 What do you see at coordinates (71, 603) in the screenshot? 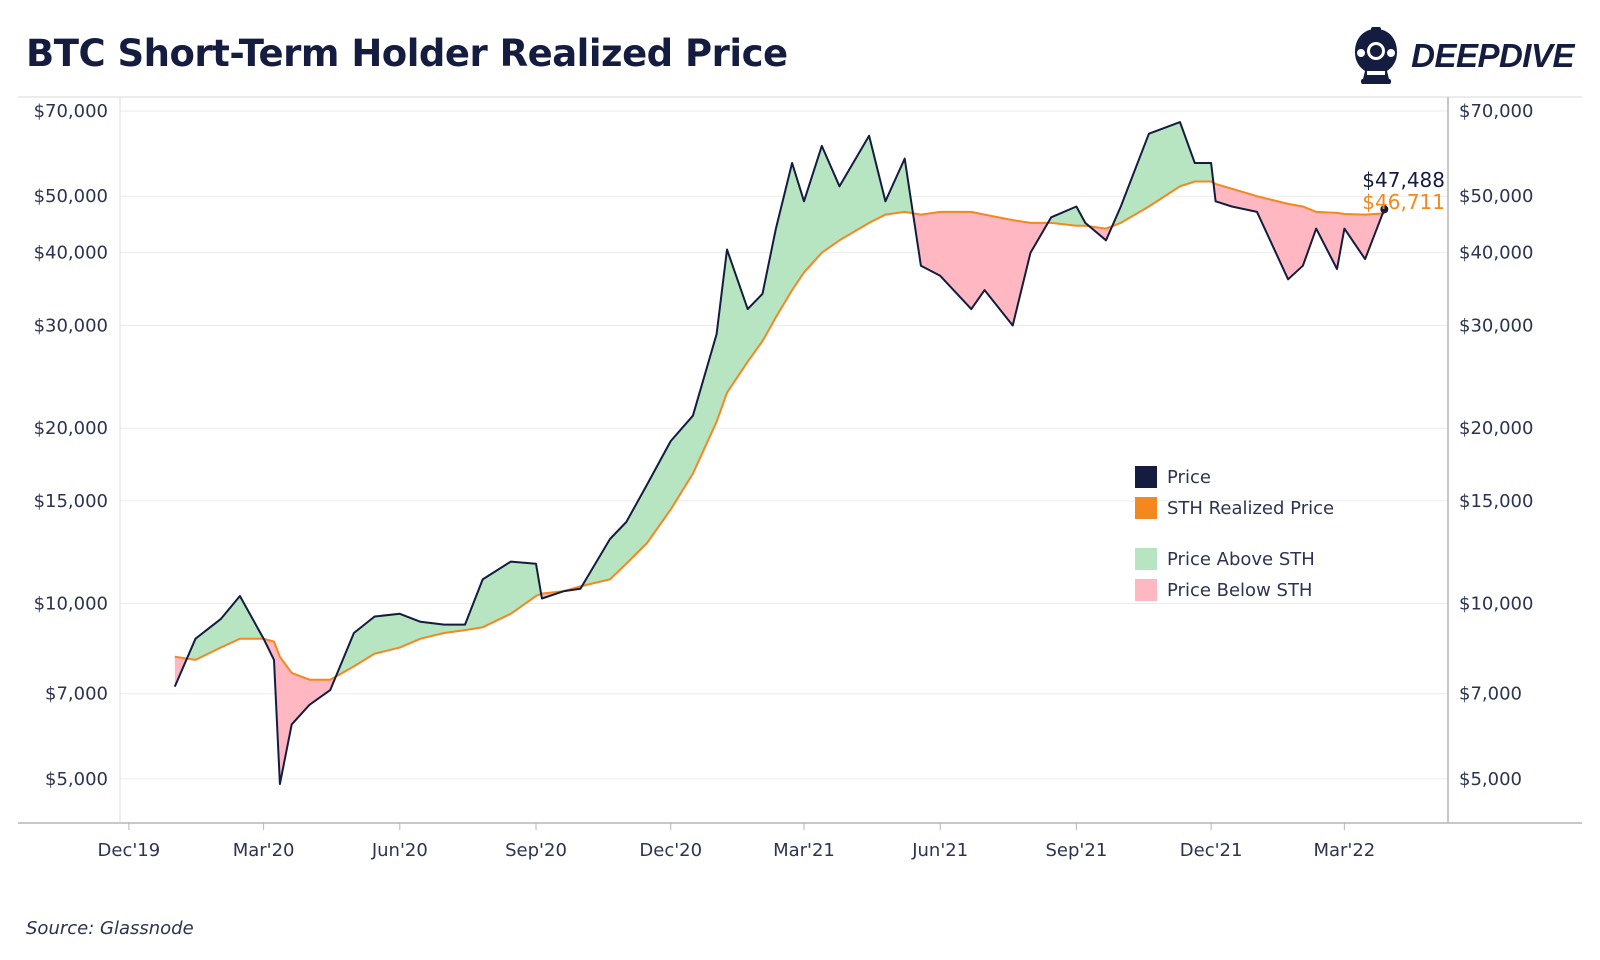
I see `y-tick-label-left: $10,000` at bounding box center [71, 603].